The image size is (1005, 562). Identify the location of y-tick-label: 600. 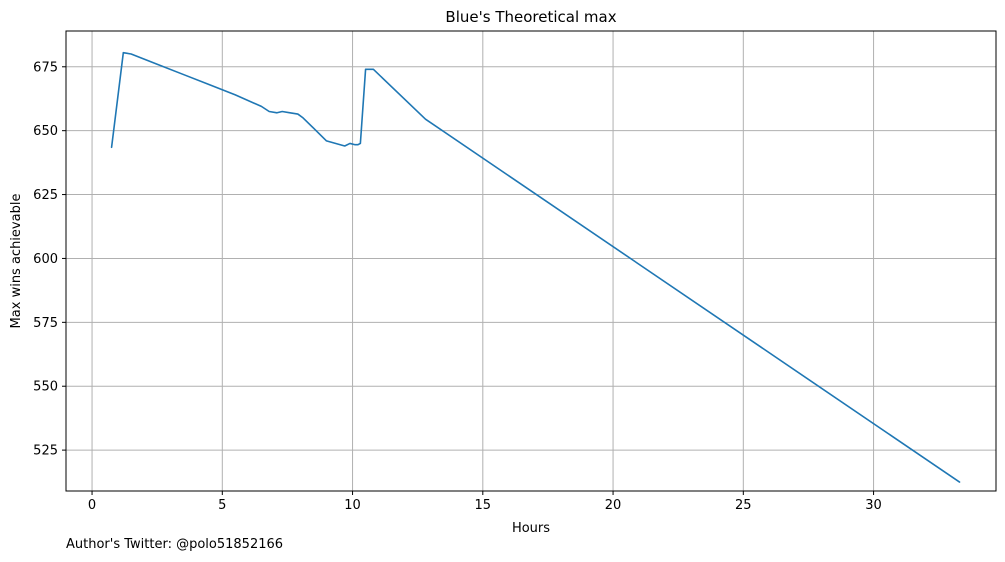
(45, 259).